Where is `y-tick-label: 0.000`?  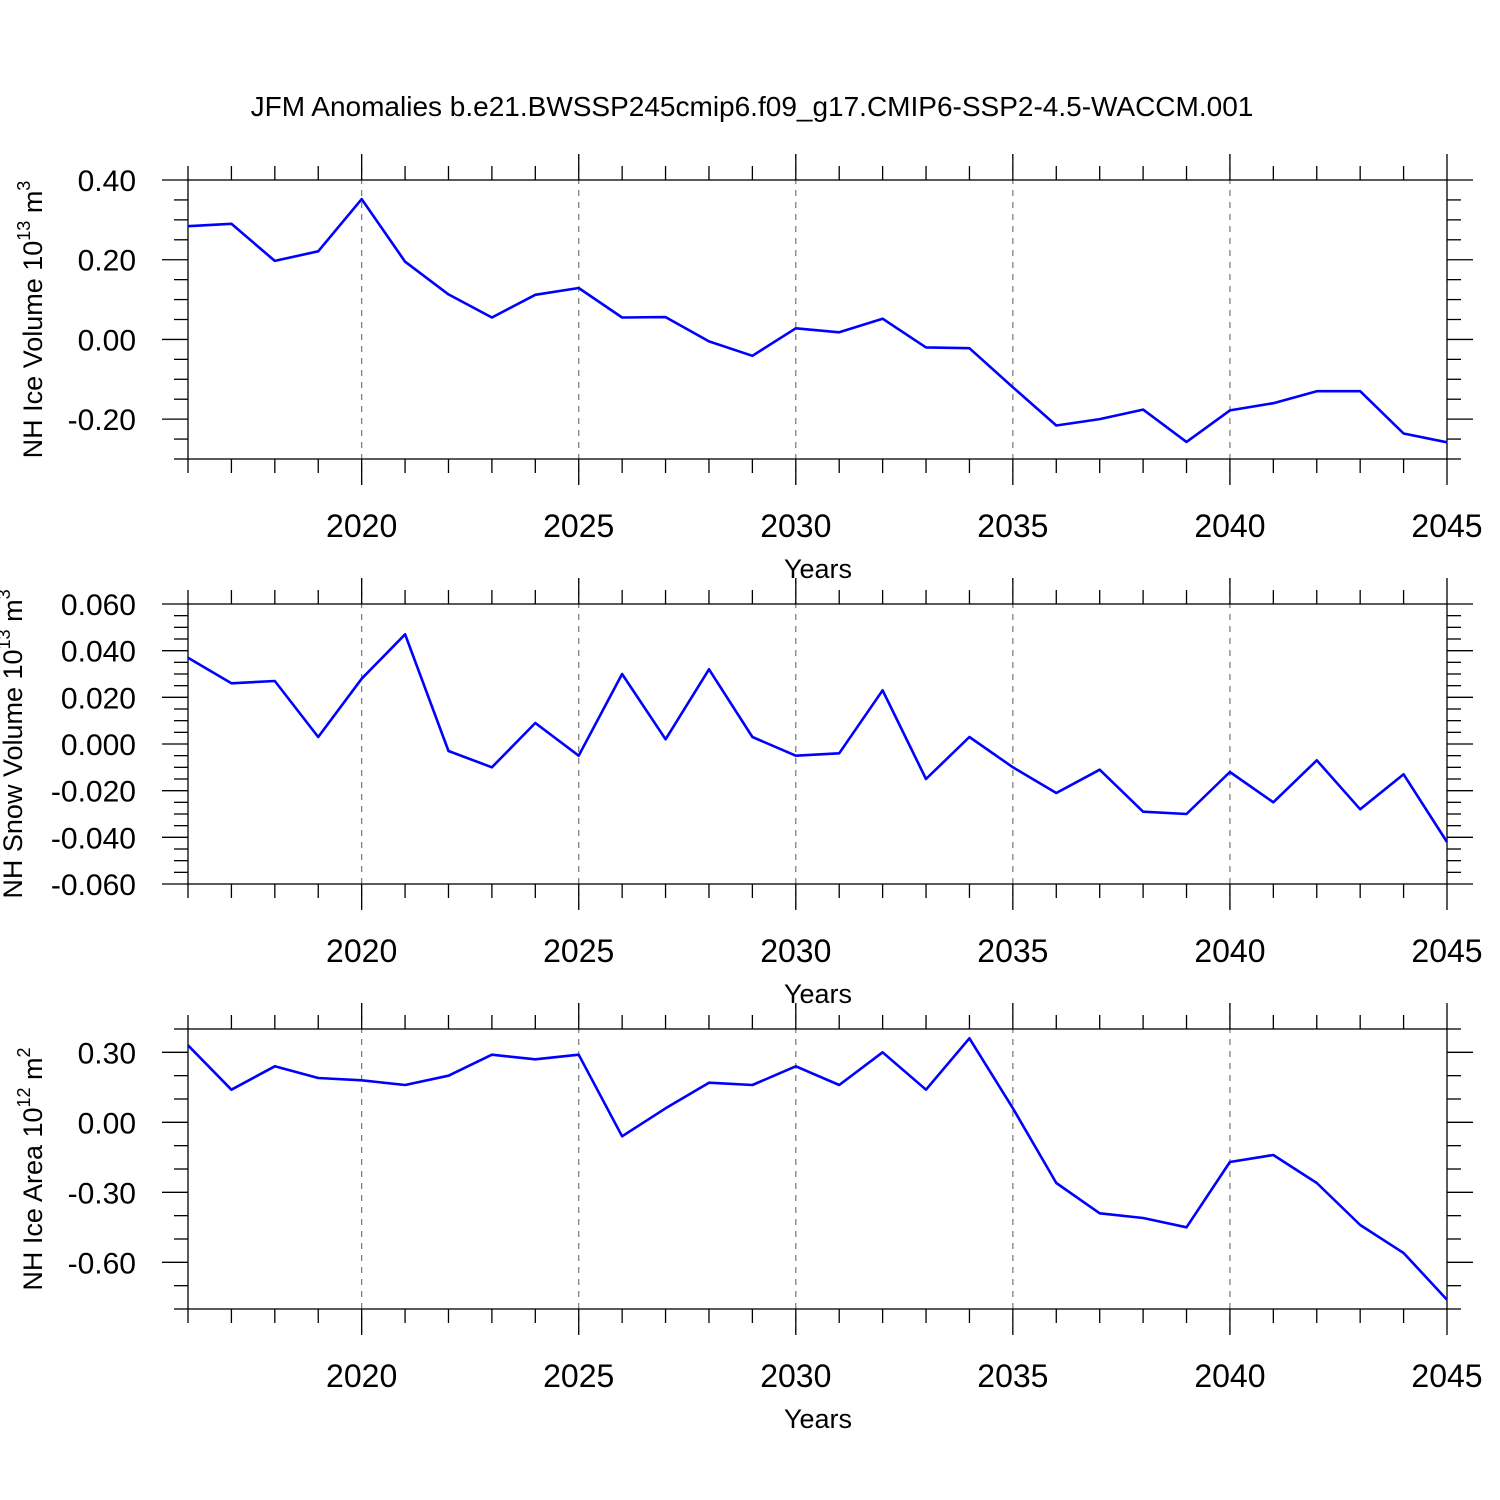
y-tick-label: 0.000 is located at coordinates (98, 745).